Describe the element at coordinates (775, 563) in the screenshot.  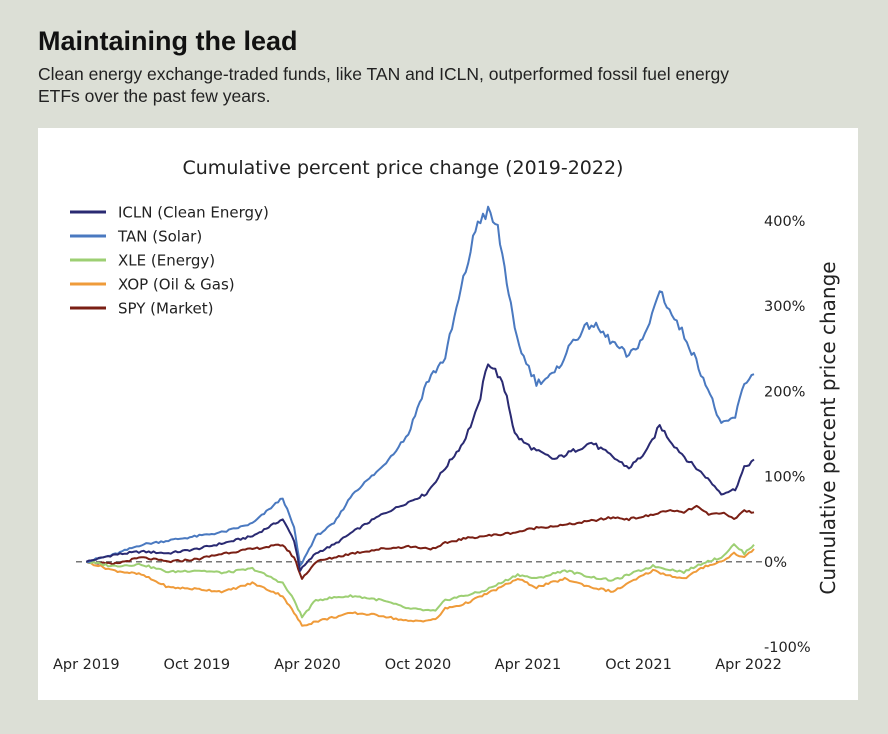
I see `y-tick-label: 0%` at that location.